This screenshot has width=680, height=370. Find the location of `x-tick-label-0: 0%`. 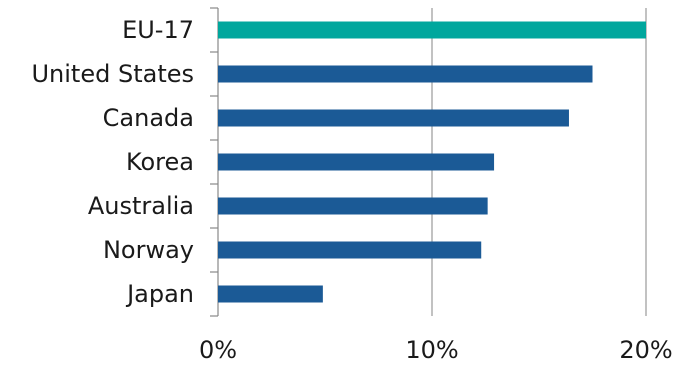

x-tick-label-0: 0% is located at coordinates (218, 350).